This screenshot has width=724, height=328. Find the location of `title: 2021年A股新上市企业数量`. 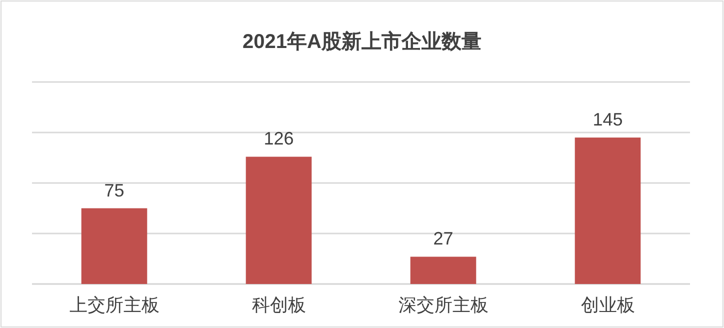

title: 2021年A股新上市企业数量 is located at coordinates (362, 42).